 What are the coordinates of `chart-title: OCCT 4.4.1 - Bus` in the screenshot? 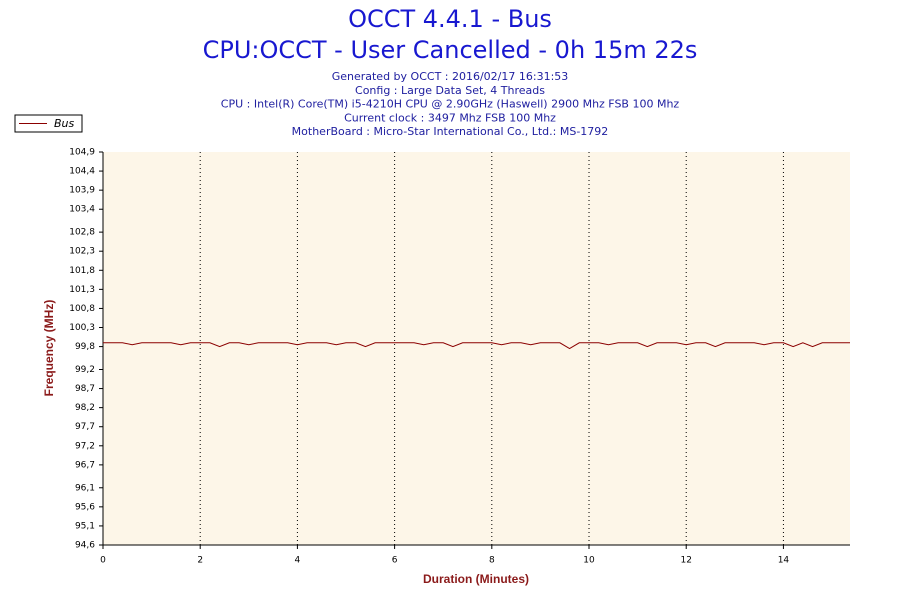 It's located at (450, 19).